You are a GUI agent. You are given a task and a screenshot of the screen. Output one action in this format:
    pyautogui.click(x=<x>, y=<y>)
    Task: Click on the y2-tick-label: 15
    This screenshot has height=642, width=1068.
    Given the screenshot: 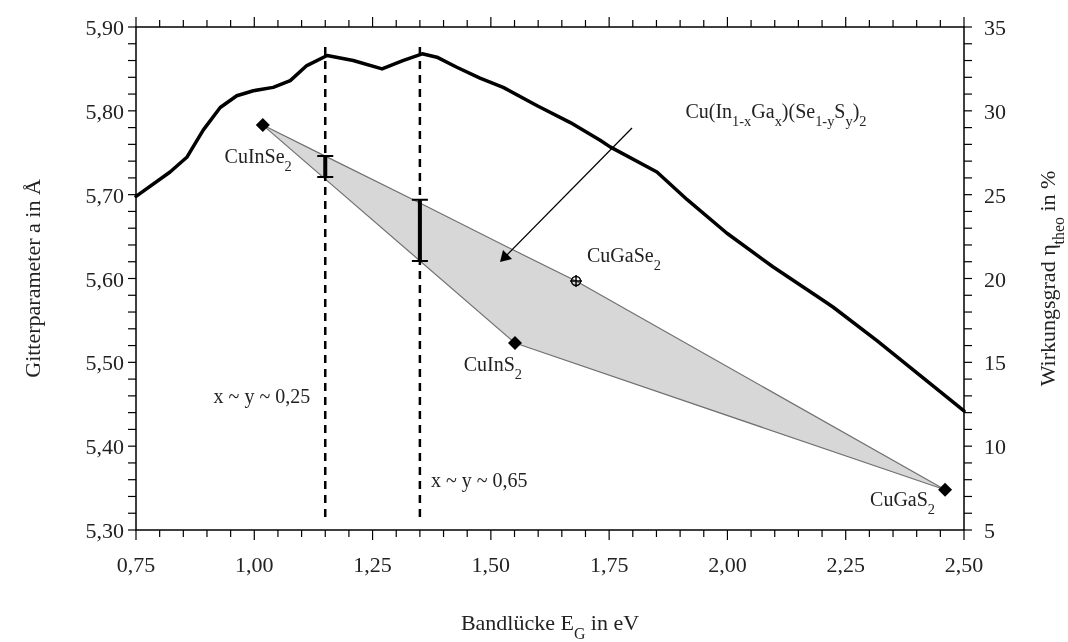 What is the action you would take?
    pyautogui.click(x=995, y=363)
    